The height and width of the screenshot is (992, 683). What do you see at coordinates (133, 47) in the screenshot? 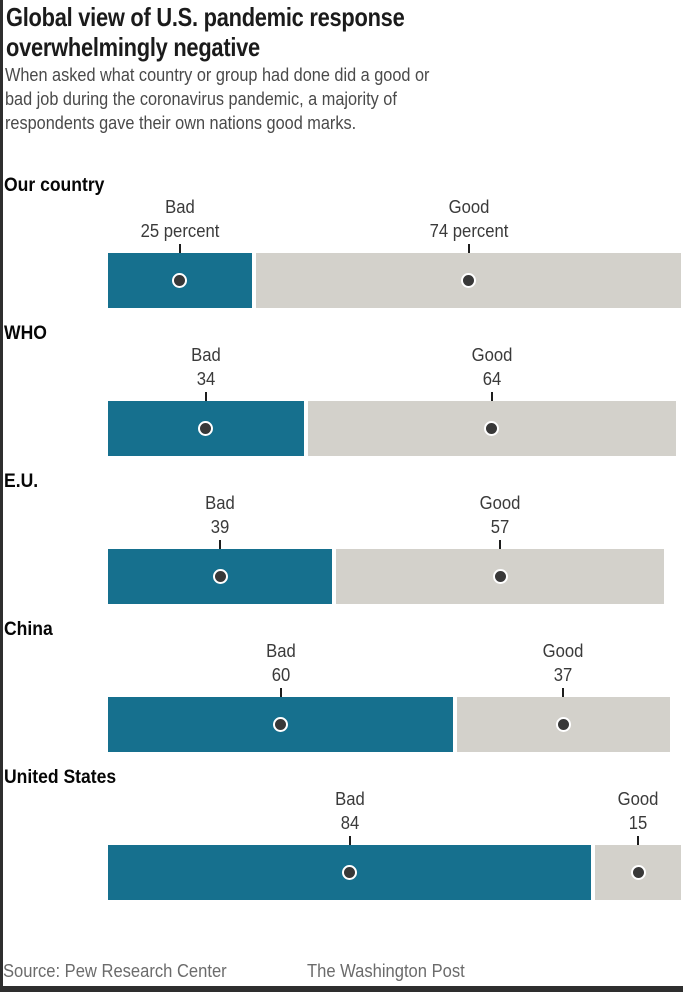
I see `chart-title-line2: overwhelmingly negative` at bounding box center [133, 47].